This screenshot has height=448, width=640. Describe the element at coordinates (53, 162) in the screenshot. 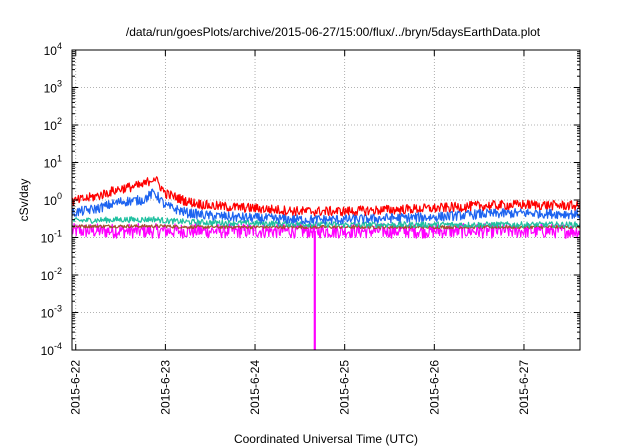

I see `y-tick-label: 10¹` at that location.